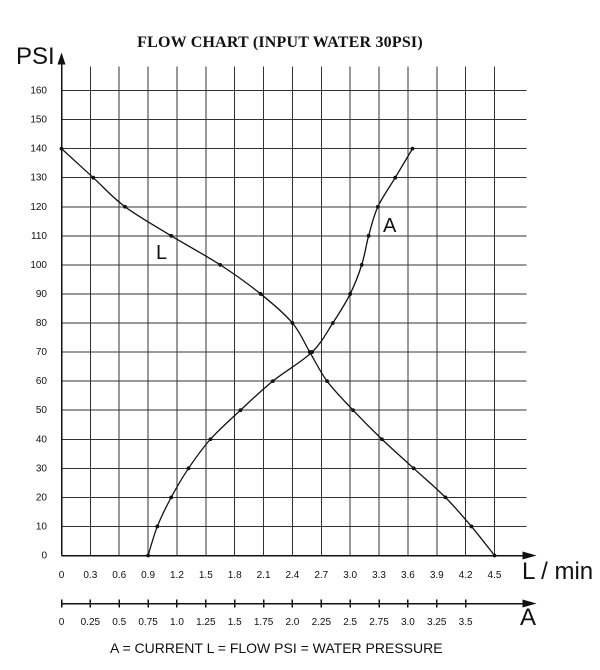 This screenshot has height=670, width=600. What do you see at coordinates (557, 571) in the screenshot?
I see `x-axis-title-flow: L / min` at bounding box center [557, 571].